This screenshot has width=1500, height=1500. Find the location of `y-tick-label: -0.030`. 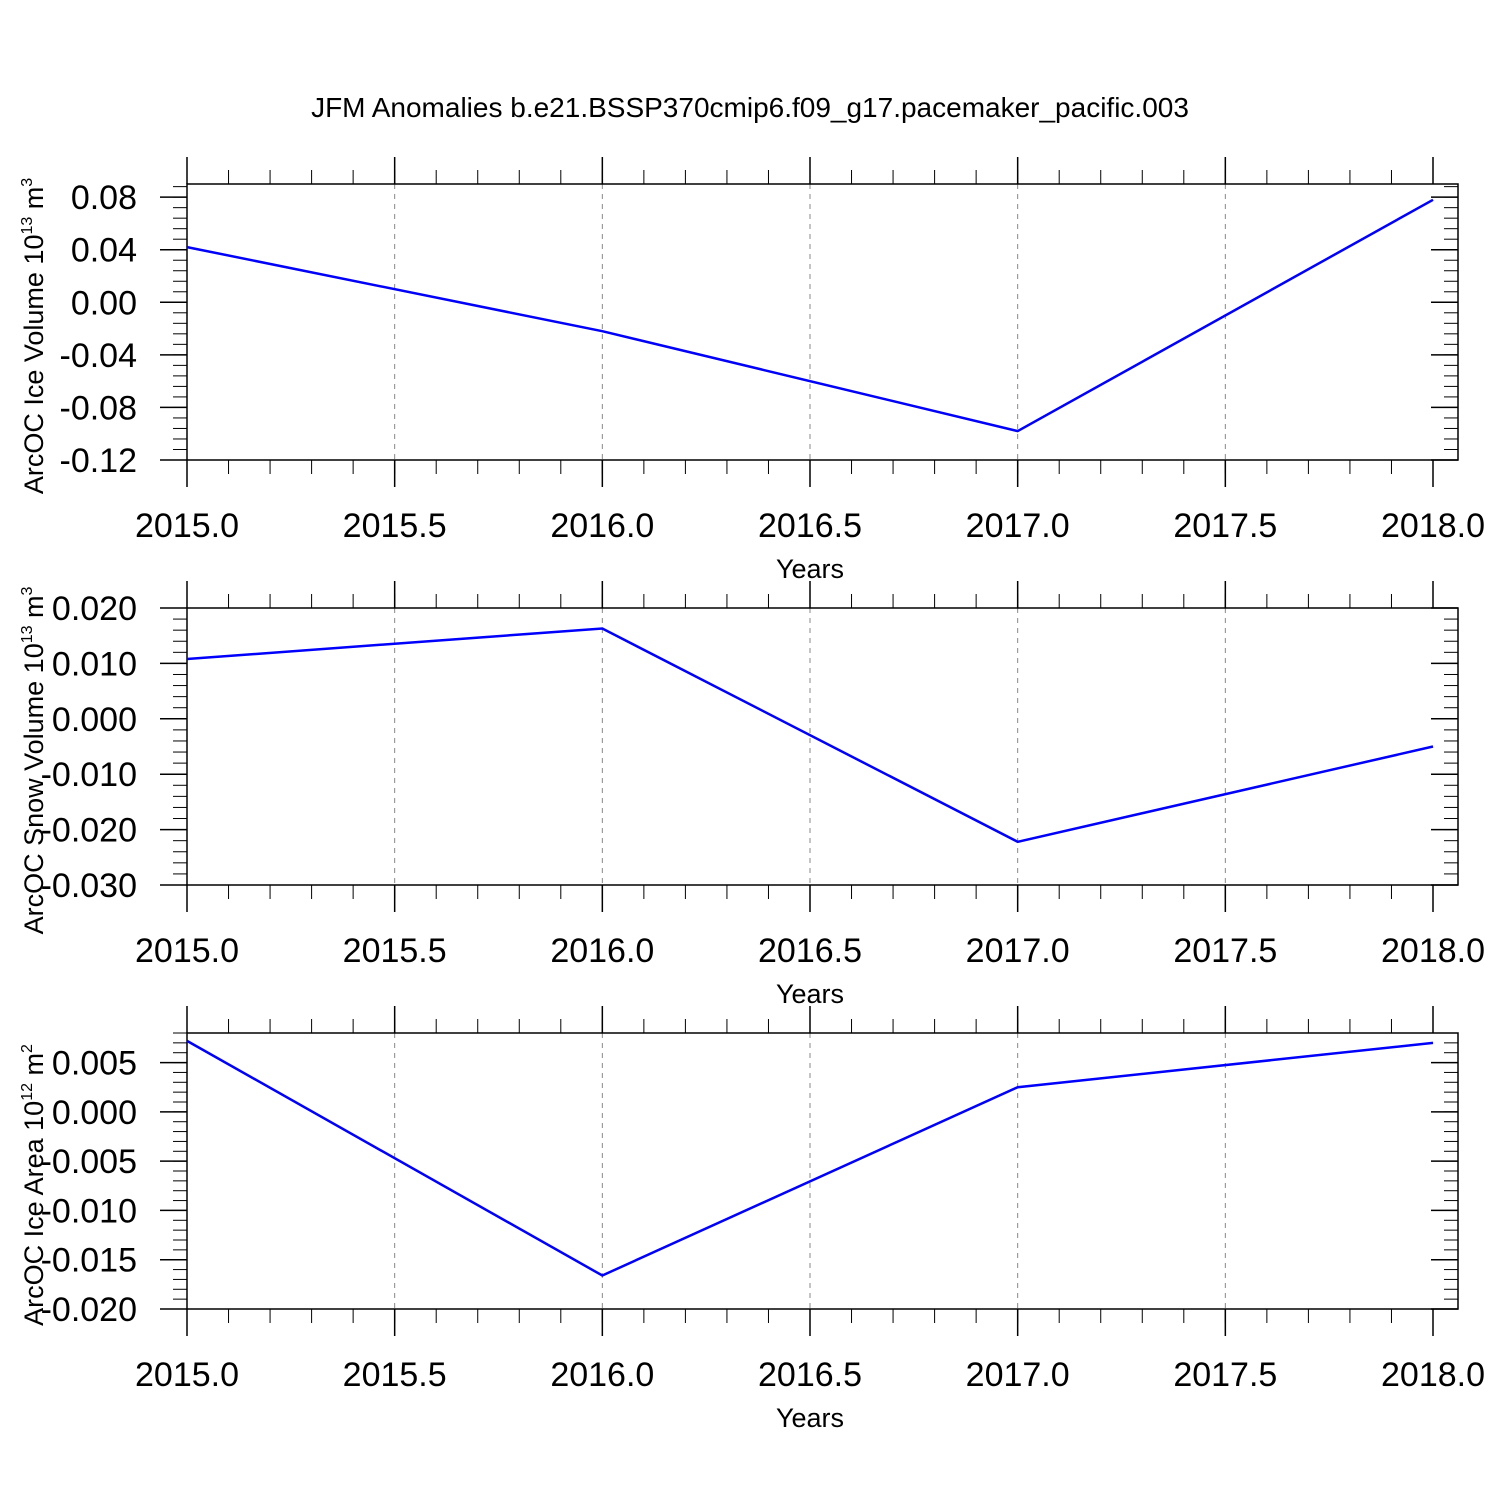

y-tick-label: -0.030 is located at coordinates (89, 886).